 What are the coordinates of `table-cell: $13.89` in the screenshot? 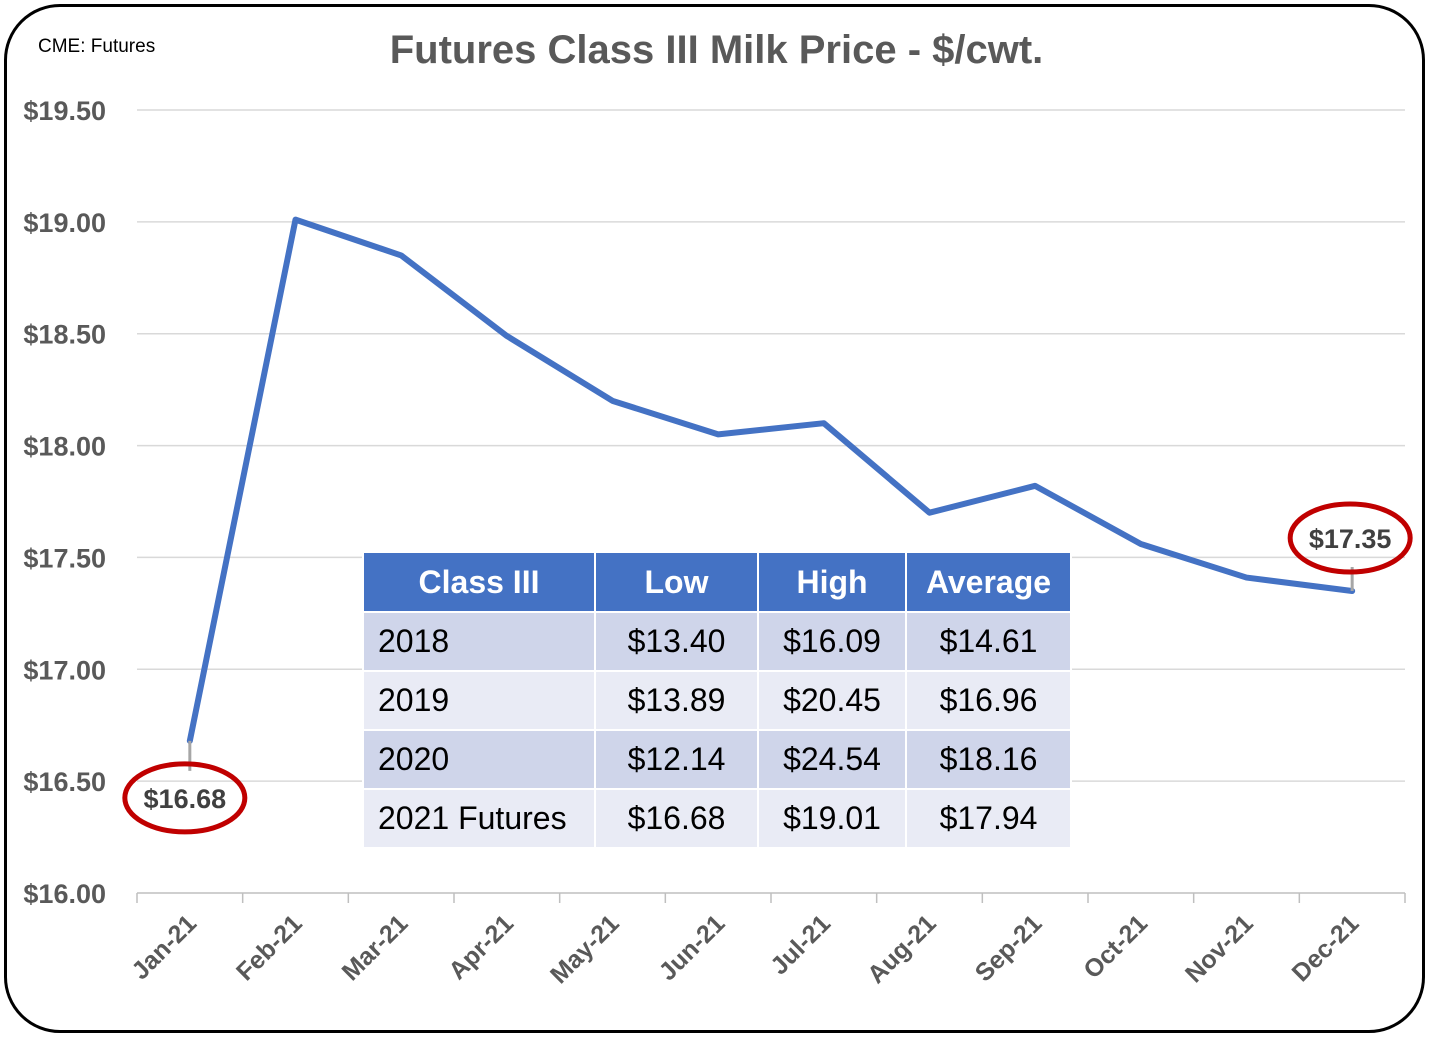 It's located at (676, 700).